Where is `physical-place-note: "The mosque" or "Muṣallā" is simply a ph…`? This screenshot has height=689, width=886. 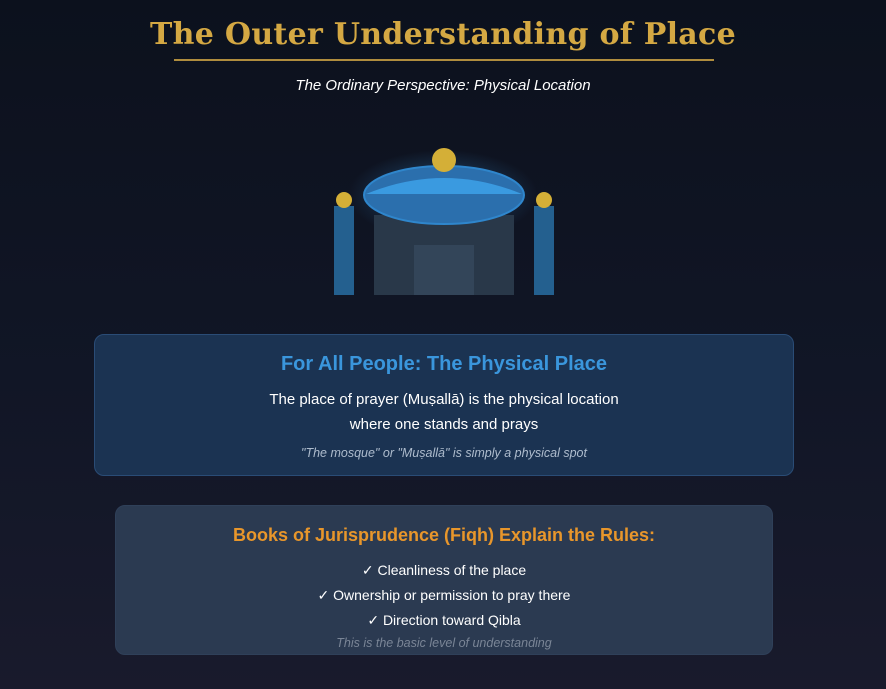
physical-place-note: "The mosque" or "Muṣallā" is simply a ph… is located at coordinates (444, 453).